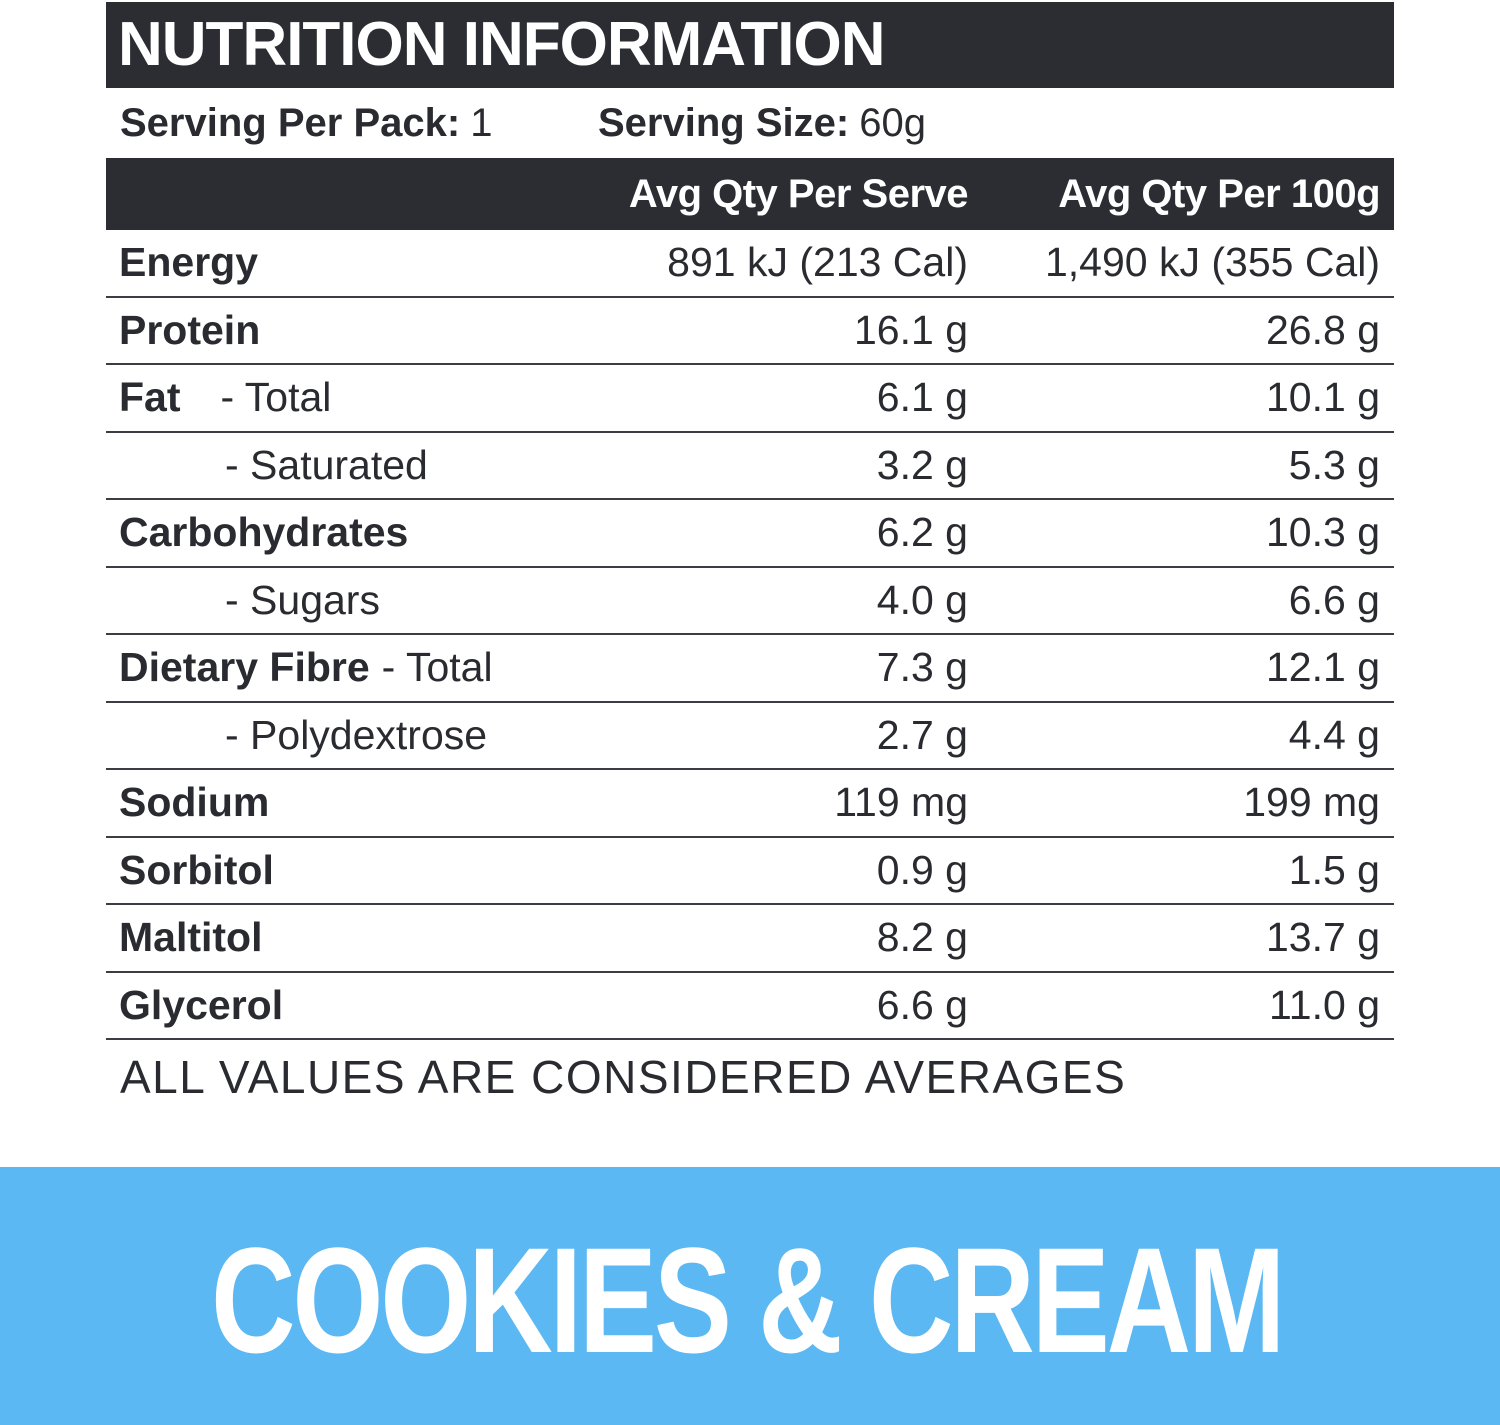 This screenshot has height=1425, width=1500. Describe the element at coordinates (1323, 937) in the screenshot. I see `value-per-100g: 13.7 g` at that location.